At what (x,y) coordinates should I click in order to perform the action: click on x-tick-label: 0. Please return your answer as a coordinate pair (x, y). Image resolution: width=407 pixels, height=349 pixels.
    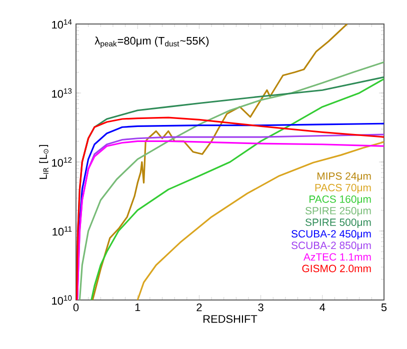
    Looking at the image, I should click on (76, 308).